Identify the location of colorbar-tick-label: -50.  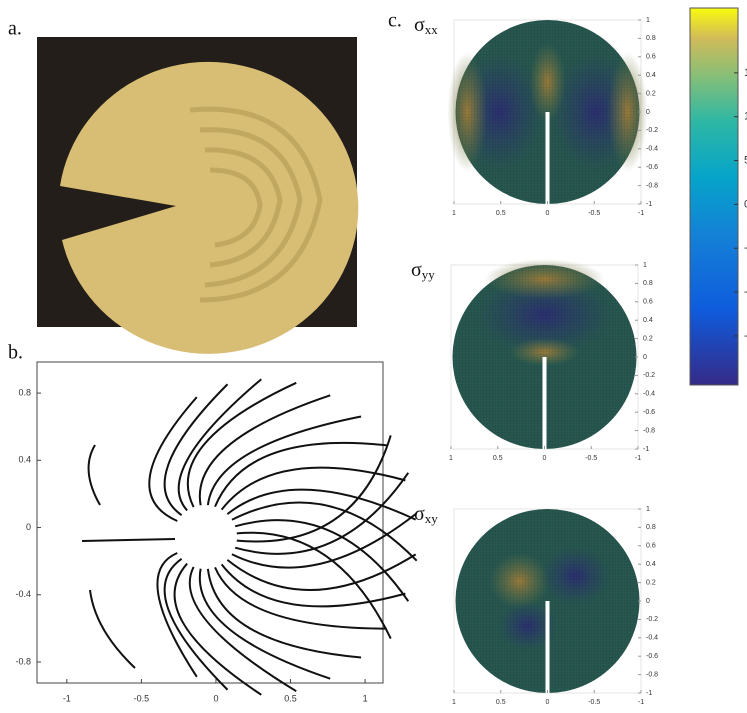
(745, 248).